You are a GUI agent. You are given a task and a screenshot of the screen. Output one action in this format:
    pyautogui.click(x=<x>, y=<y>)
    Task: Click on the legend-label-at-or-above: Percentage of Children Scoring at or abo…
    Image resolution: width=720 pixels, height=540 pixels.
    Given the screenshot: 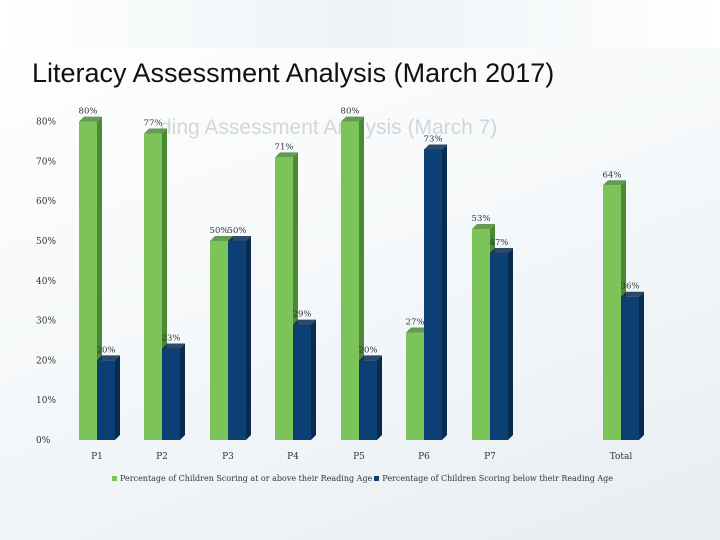 What is the action you would take?
    pyautogui.click(x=246, y=478)
    